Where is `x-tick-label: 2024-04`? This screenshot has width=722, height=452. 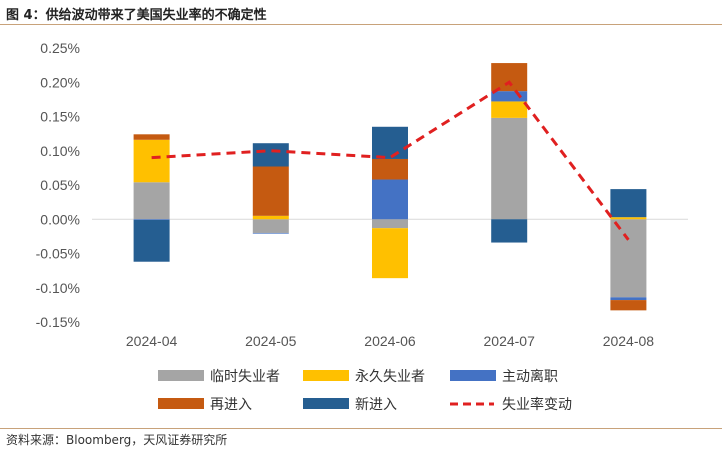 x-tick-label: 2024-04 is located at coordinates (152, 341).